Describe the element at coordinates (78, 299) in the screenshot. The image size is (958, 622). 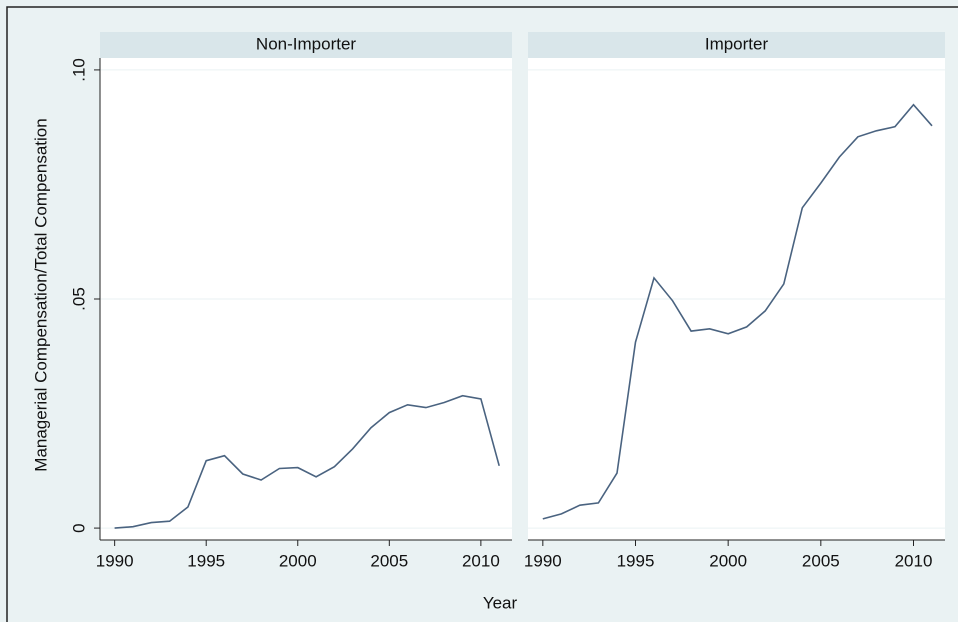
I see `y-tick-label: .05` at that location.